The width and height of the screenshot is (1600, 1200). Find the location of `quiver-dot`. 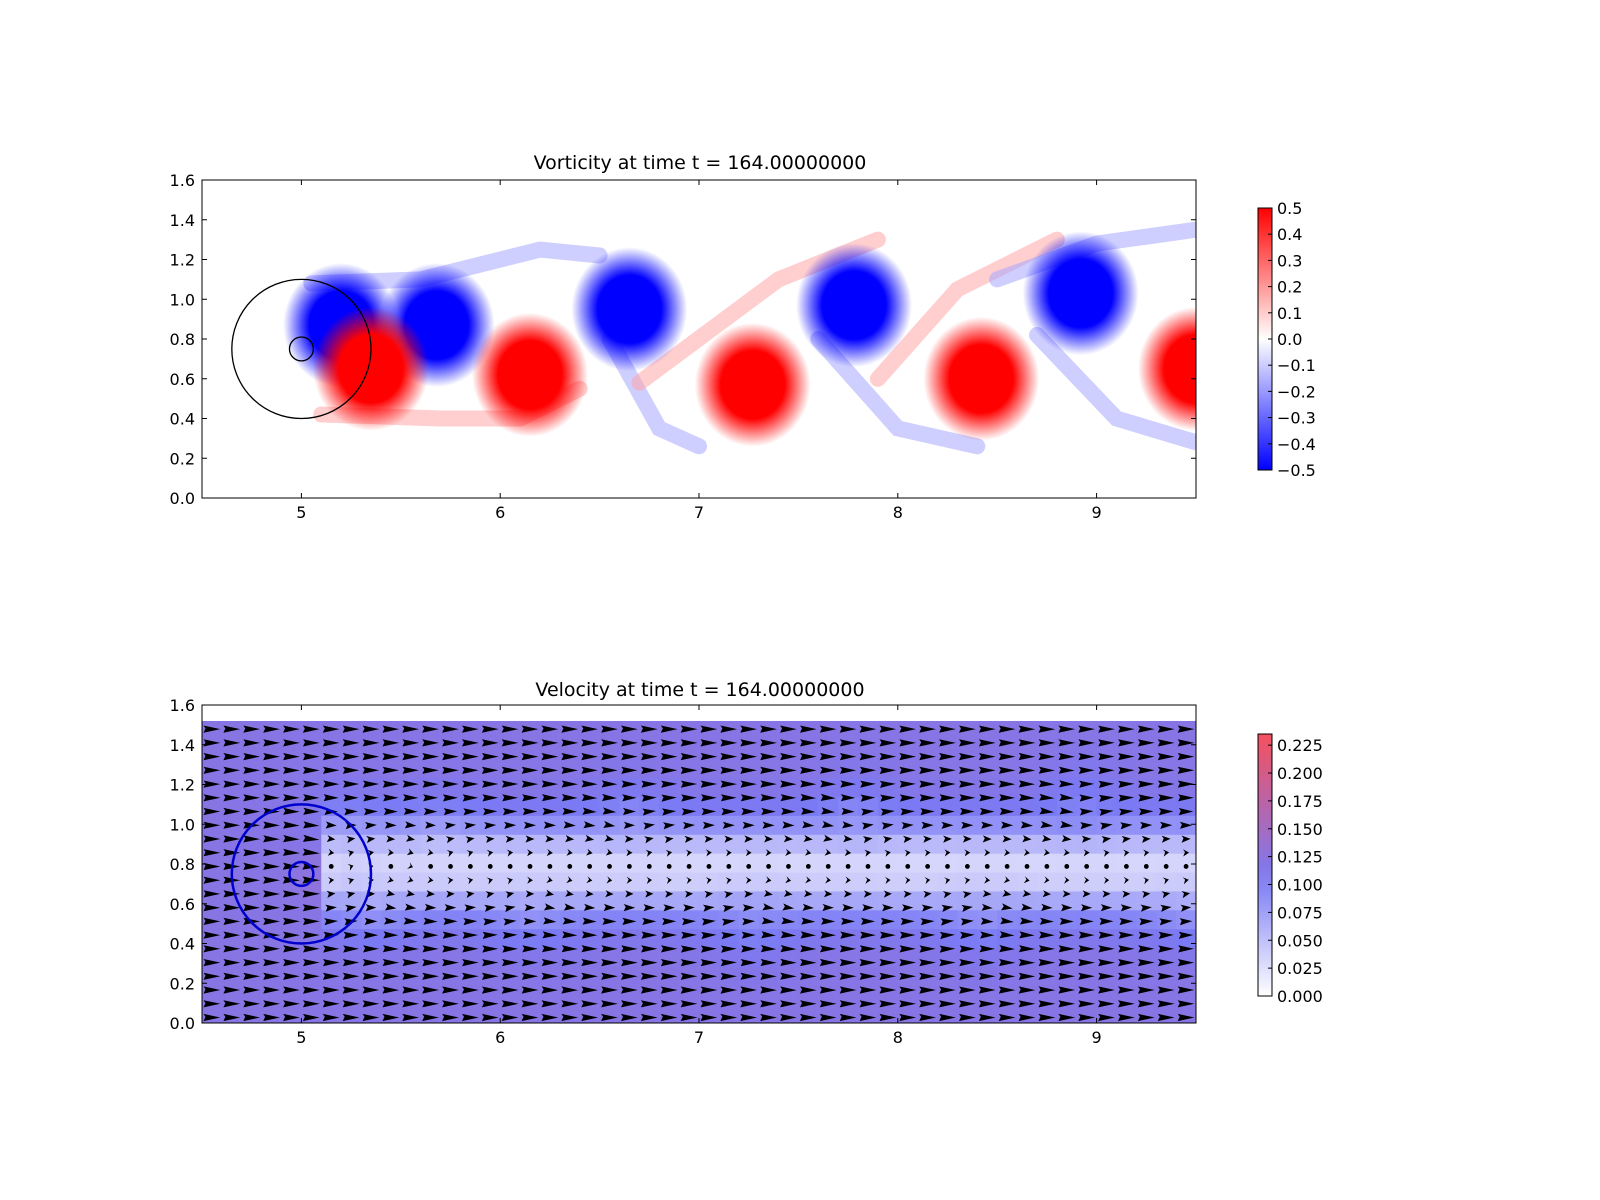

quiver-dot is located at coordinates (550, 866).